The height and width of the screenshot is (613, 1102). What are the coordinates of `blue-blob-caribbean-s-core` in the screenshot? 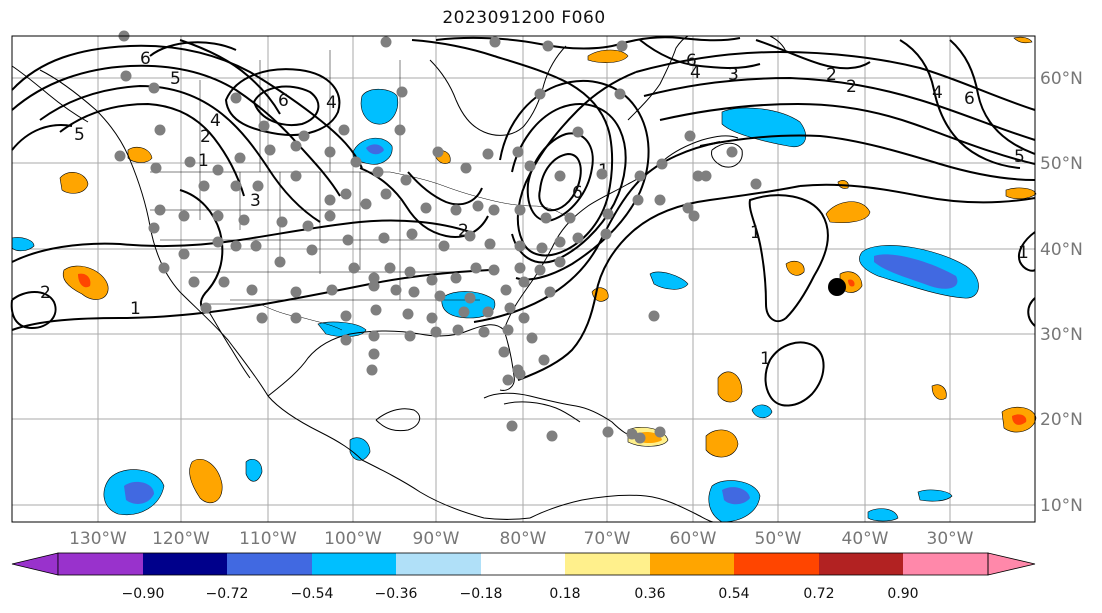 It's located at (736, 496).